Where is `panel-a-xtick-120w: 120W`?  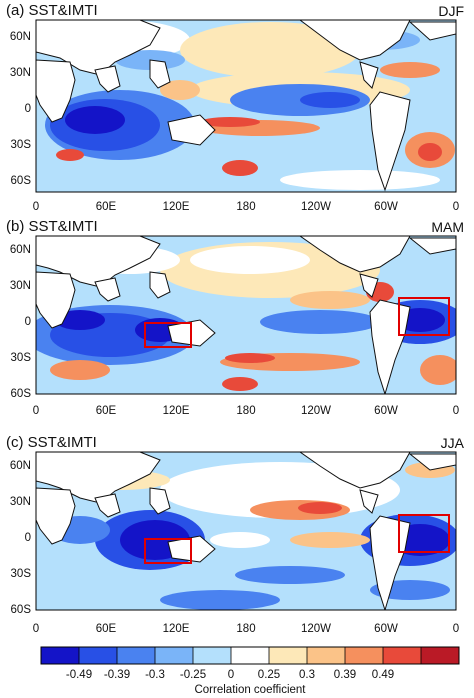
panel-a-xtick-120w: 120W is located at coordinates (316, 207).